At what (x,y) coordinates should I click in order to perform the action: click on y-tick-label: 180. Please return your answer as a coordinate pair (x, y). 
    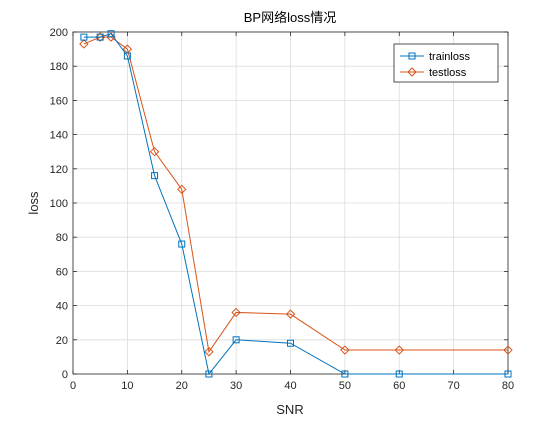
    Looking at the image, I should click on (59, 67).